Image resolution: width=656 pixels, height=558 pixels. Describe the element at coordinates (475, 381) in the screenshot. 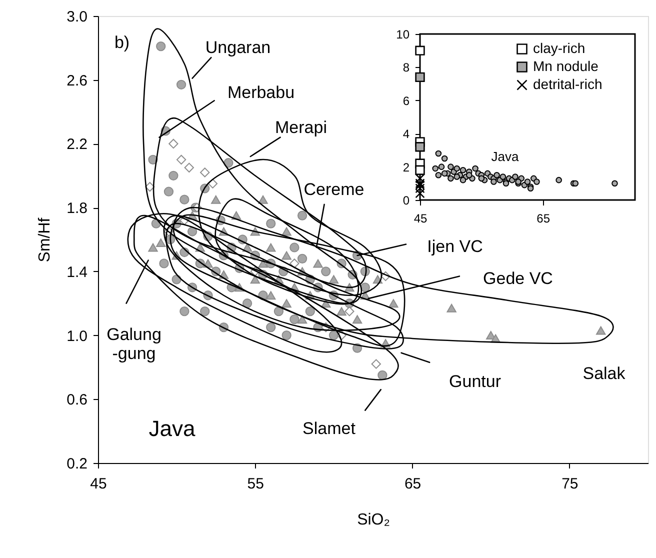

I see `annotation: Guntur` at that location.